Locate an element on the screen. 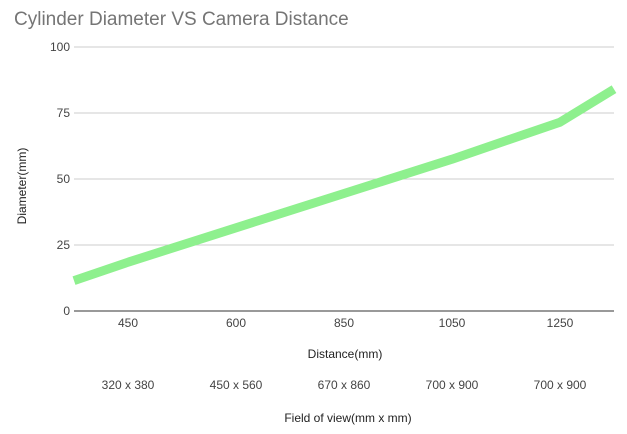 This screenshot has height=434, width=627. fov-tick-4: 700 x 900 is located at coordinates (452, 385).